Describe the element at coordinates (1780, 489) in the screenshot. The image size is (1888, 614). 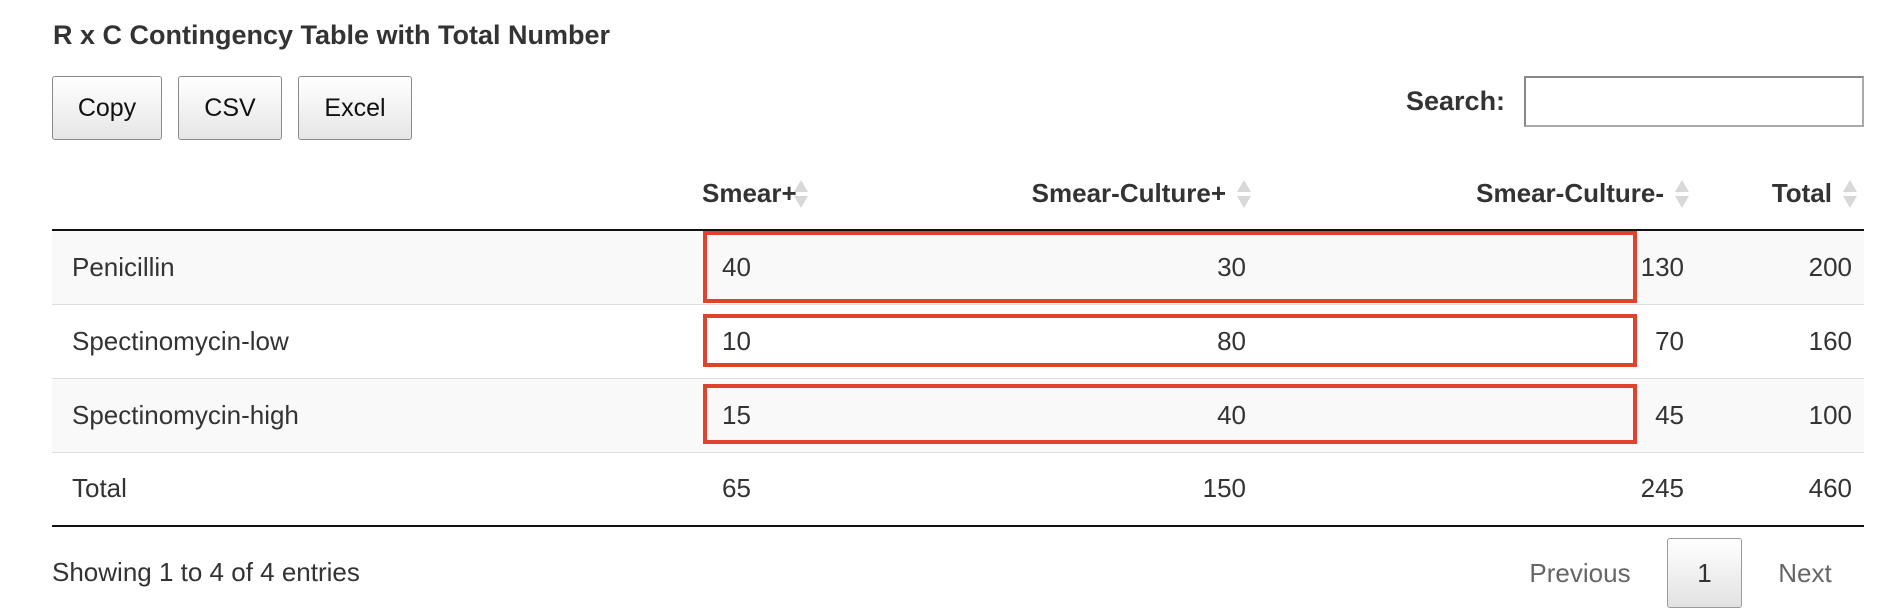
I see `table-cell: 460` at that location.